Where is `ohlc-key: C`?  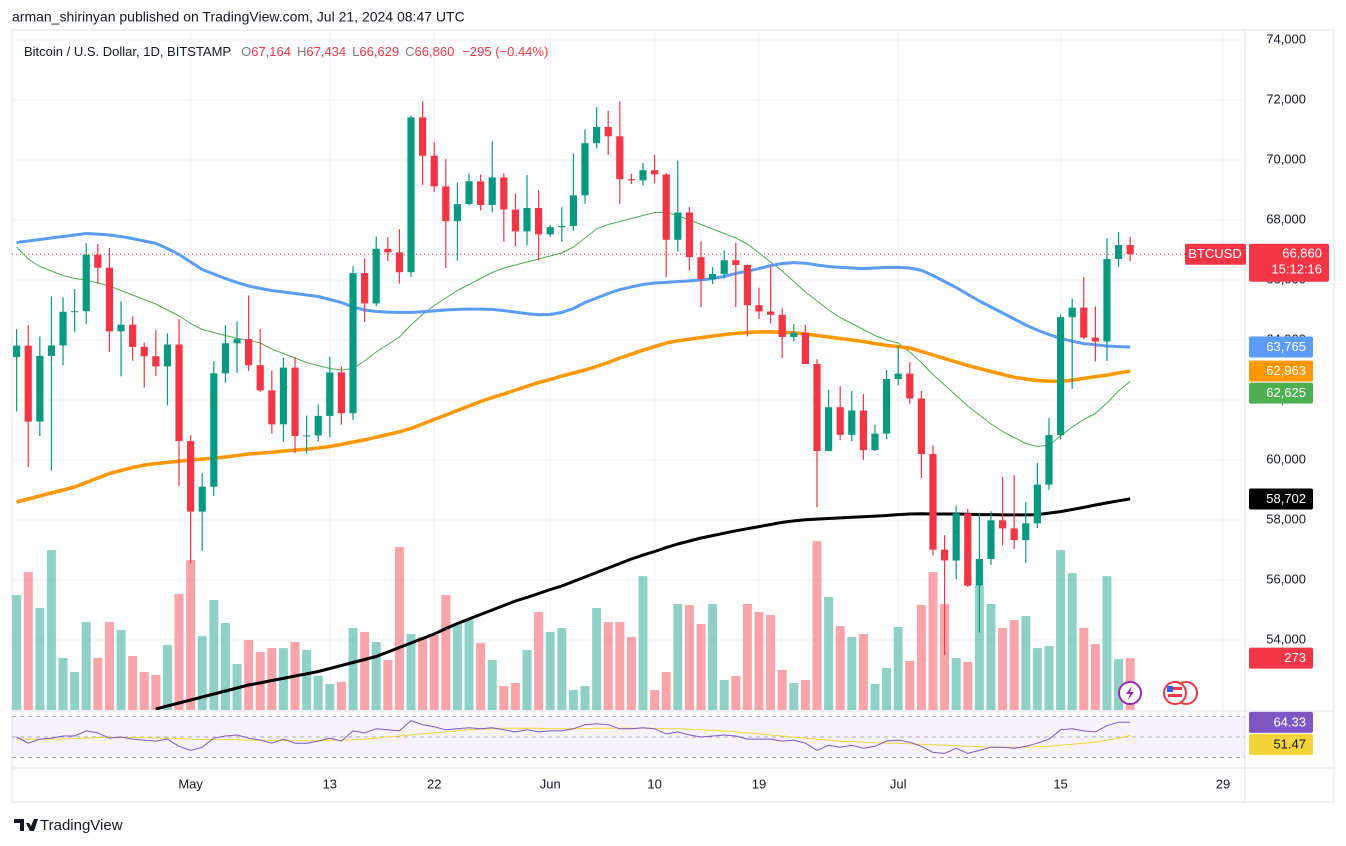 ohlc-key: C is located at coordinates (409, 51).